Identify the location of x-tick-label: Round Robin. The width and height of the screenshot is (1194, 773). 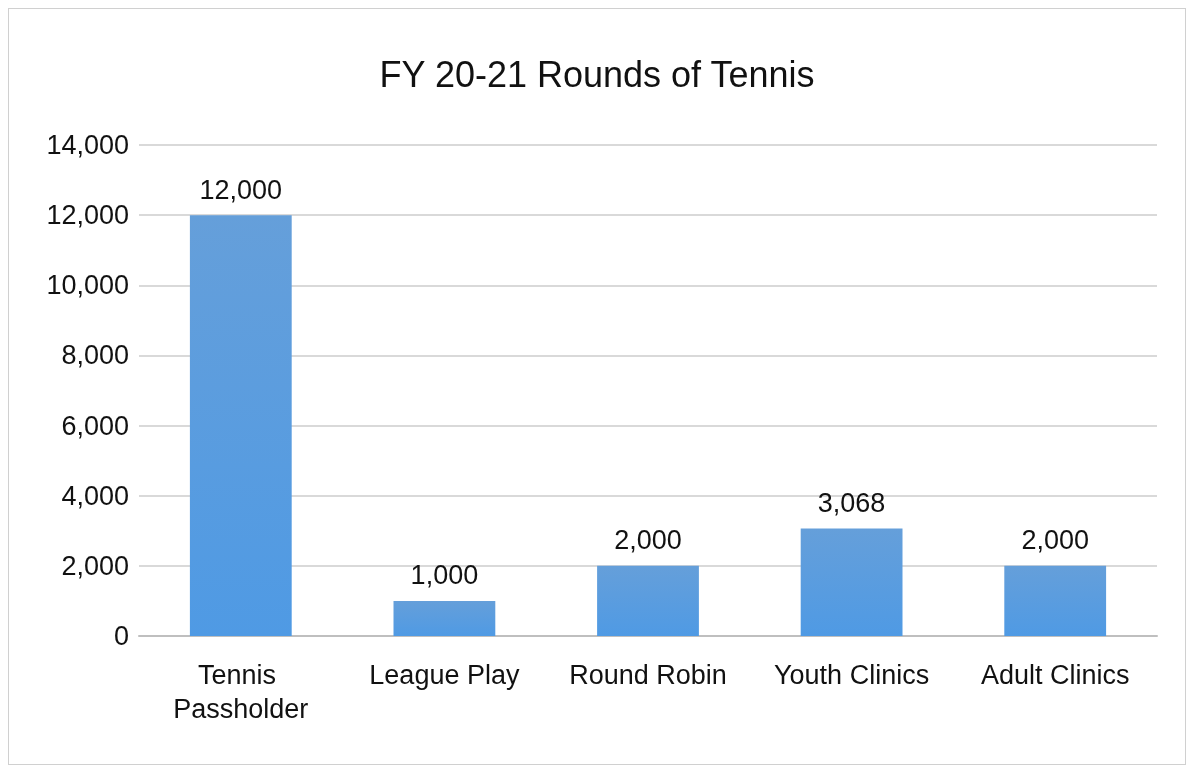
(648, 675).